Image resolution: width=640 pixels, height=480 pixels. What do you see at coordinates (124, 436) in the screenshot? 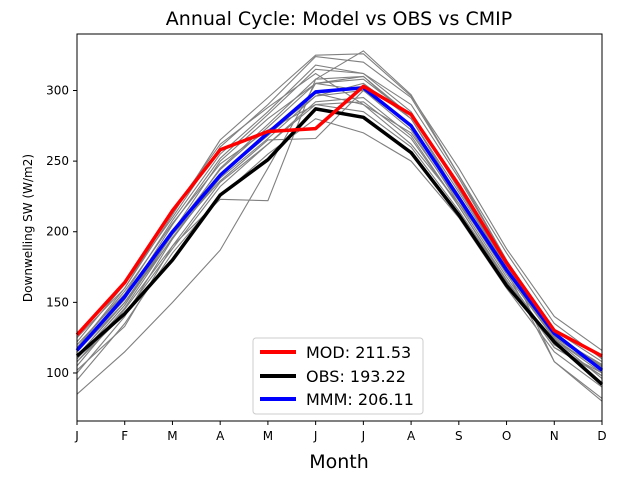
I see `x-tick-label: F` at bounding box center [124, 436].